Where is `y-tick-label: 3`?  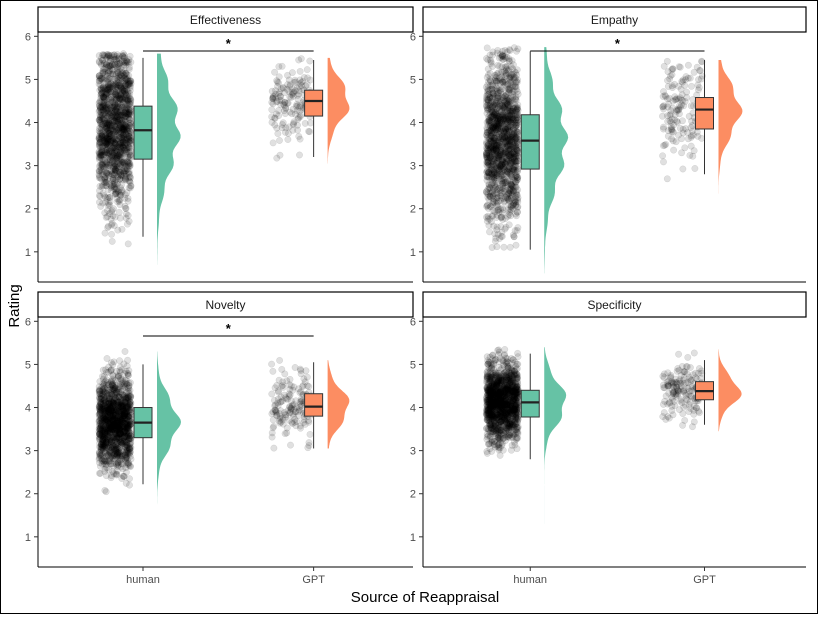 y-tick-label: 3 is located at coordinates (28, 167).